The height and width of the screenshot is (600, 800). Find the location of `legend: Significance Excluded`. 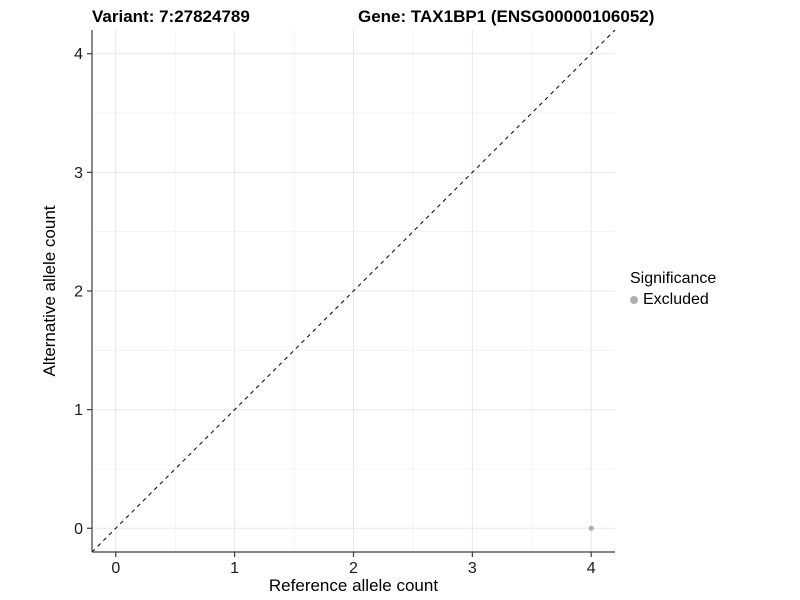

legend: Significance Excluded is located at coordinates (673, 289).